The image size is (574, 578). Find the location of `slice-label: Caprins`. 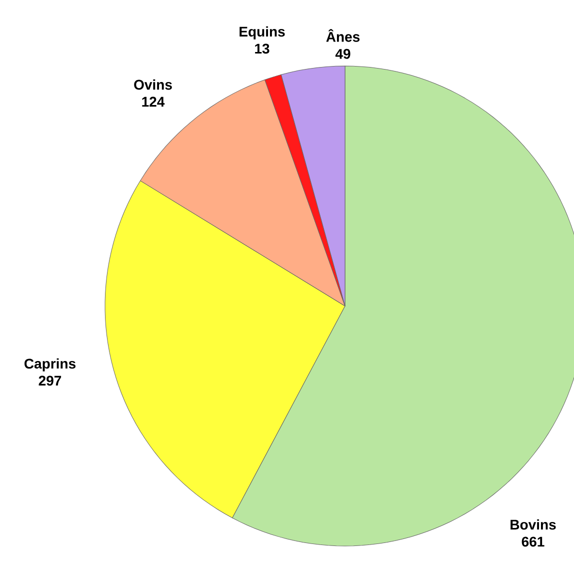

slice-label: Caprins is located at coordinates (50, 365).